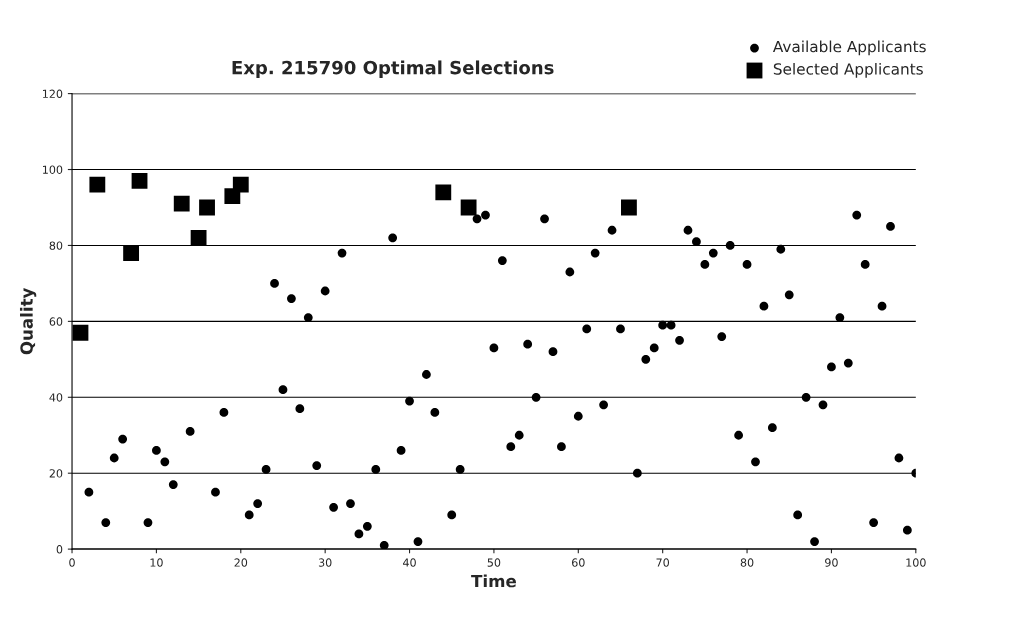 The width and height of the screenshot is (1029, 624). What do you see at coordinates (494, 562) in the screenshot?
I see `x-tick-label: 50` at bounding box center [494, 562].